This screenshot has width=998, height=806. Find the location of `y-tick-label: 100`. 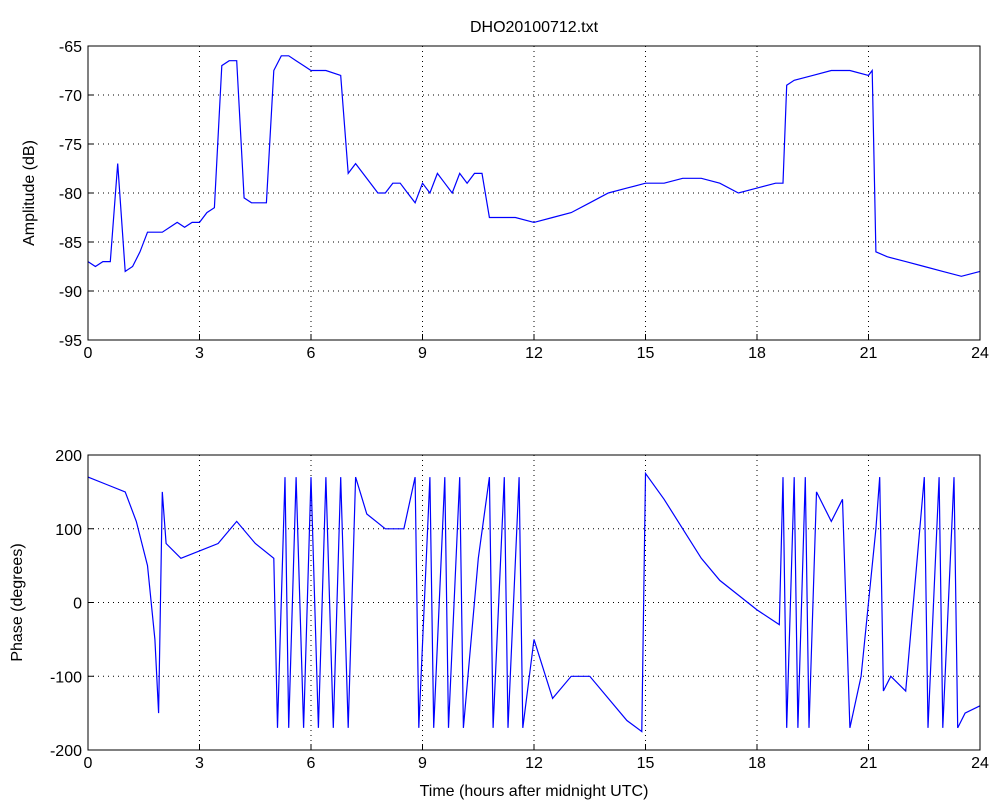

y-tick-label: 100 is located at coordinates (68, 530).